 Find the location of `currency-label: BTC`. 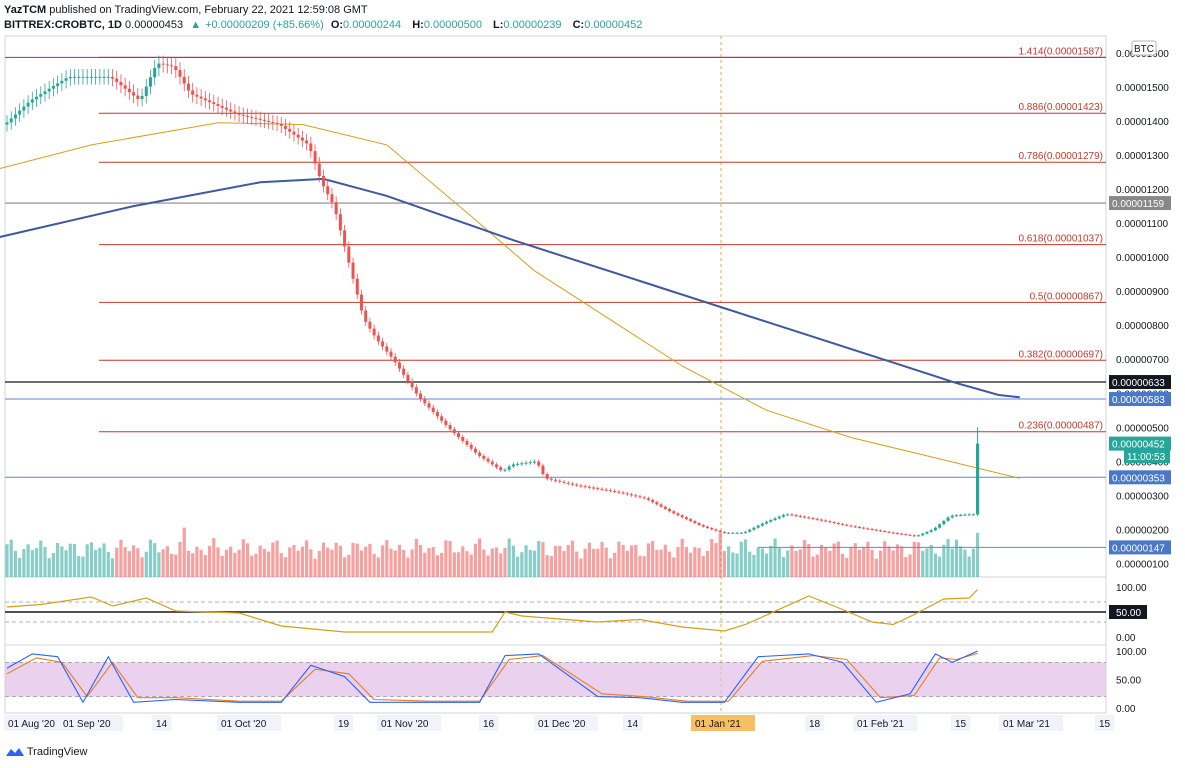

currency-label: BTC is located at coordinates (1144, 49).